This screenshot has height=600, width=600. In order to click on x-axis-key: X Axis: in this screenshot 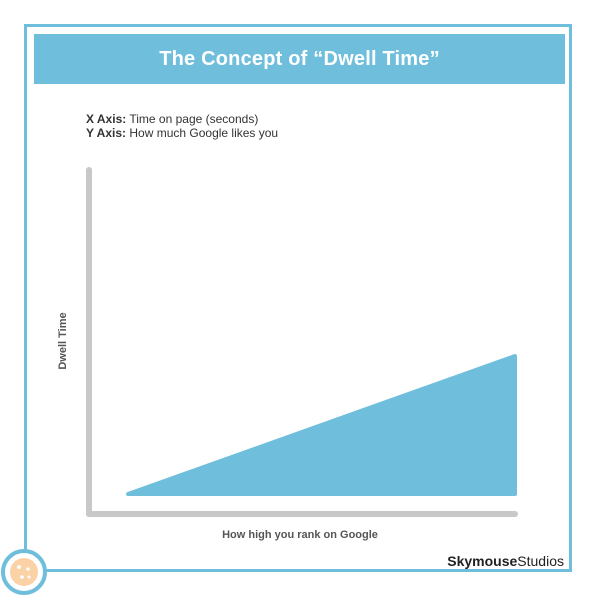, I will do `click(106, 119)`.